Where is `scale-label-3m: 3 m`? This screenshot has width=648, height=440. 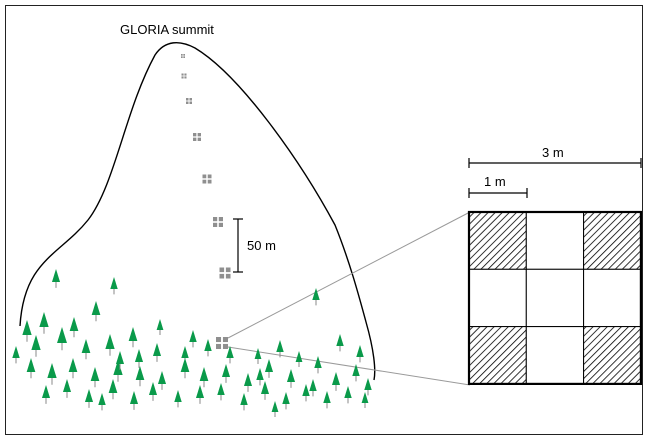 scale-label-3m: 3 m is located at coordinates (553, 152).